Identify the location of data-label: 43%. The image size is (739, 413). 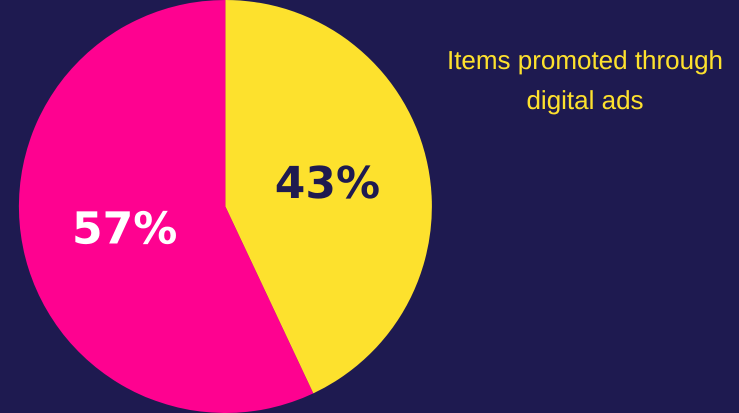
(327, 184).